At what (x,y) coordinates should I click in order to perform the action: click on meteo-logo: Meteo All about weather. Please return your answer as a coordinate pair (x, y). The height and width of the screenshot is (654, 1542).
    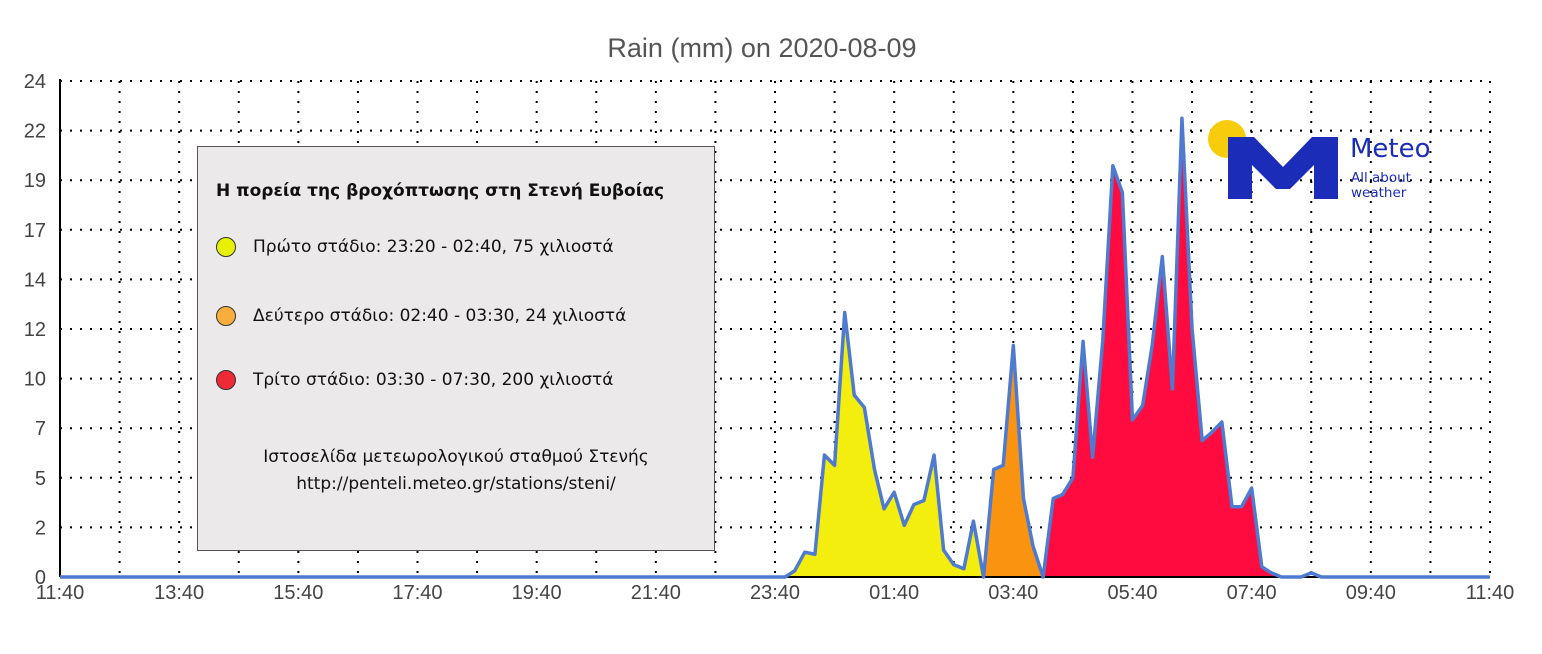
    Looking at the image, I should click on (1328, 165).